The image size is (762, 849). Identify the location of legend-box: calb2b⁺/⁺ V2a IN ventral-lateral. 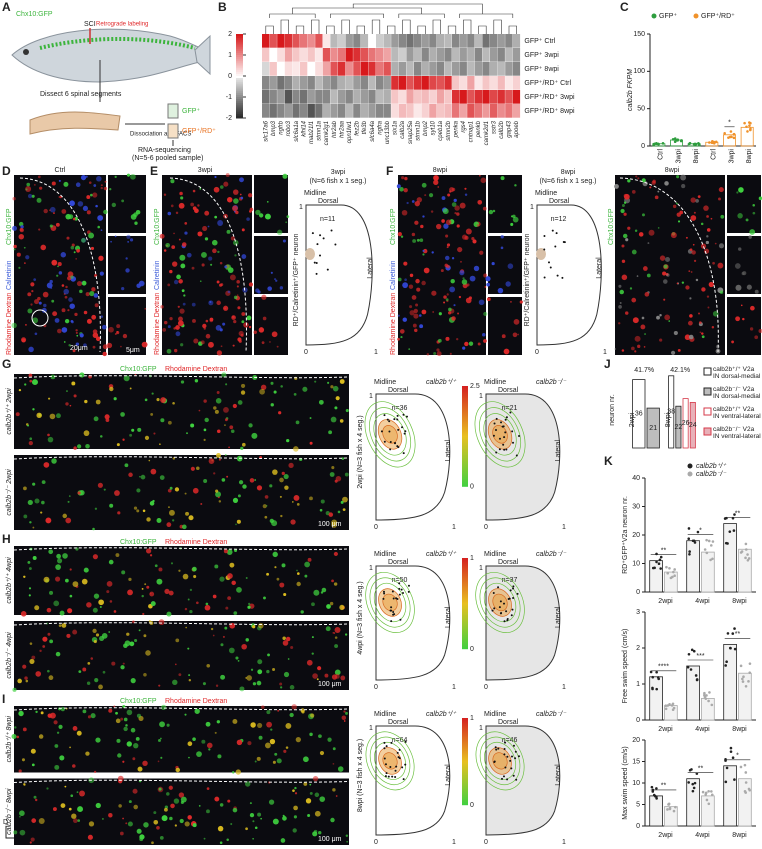
(737, 413).